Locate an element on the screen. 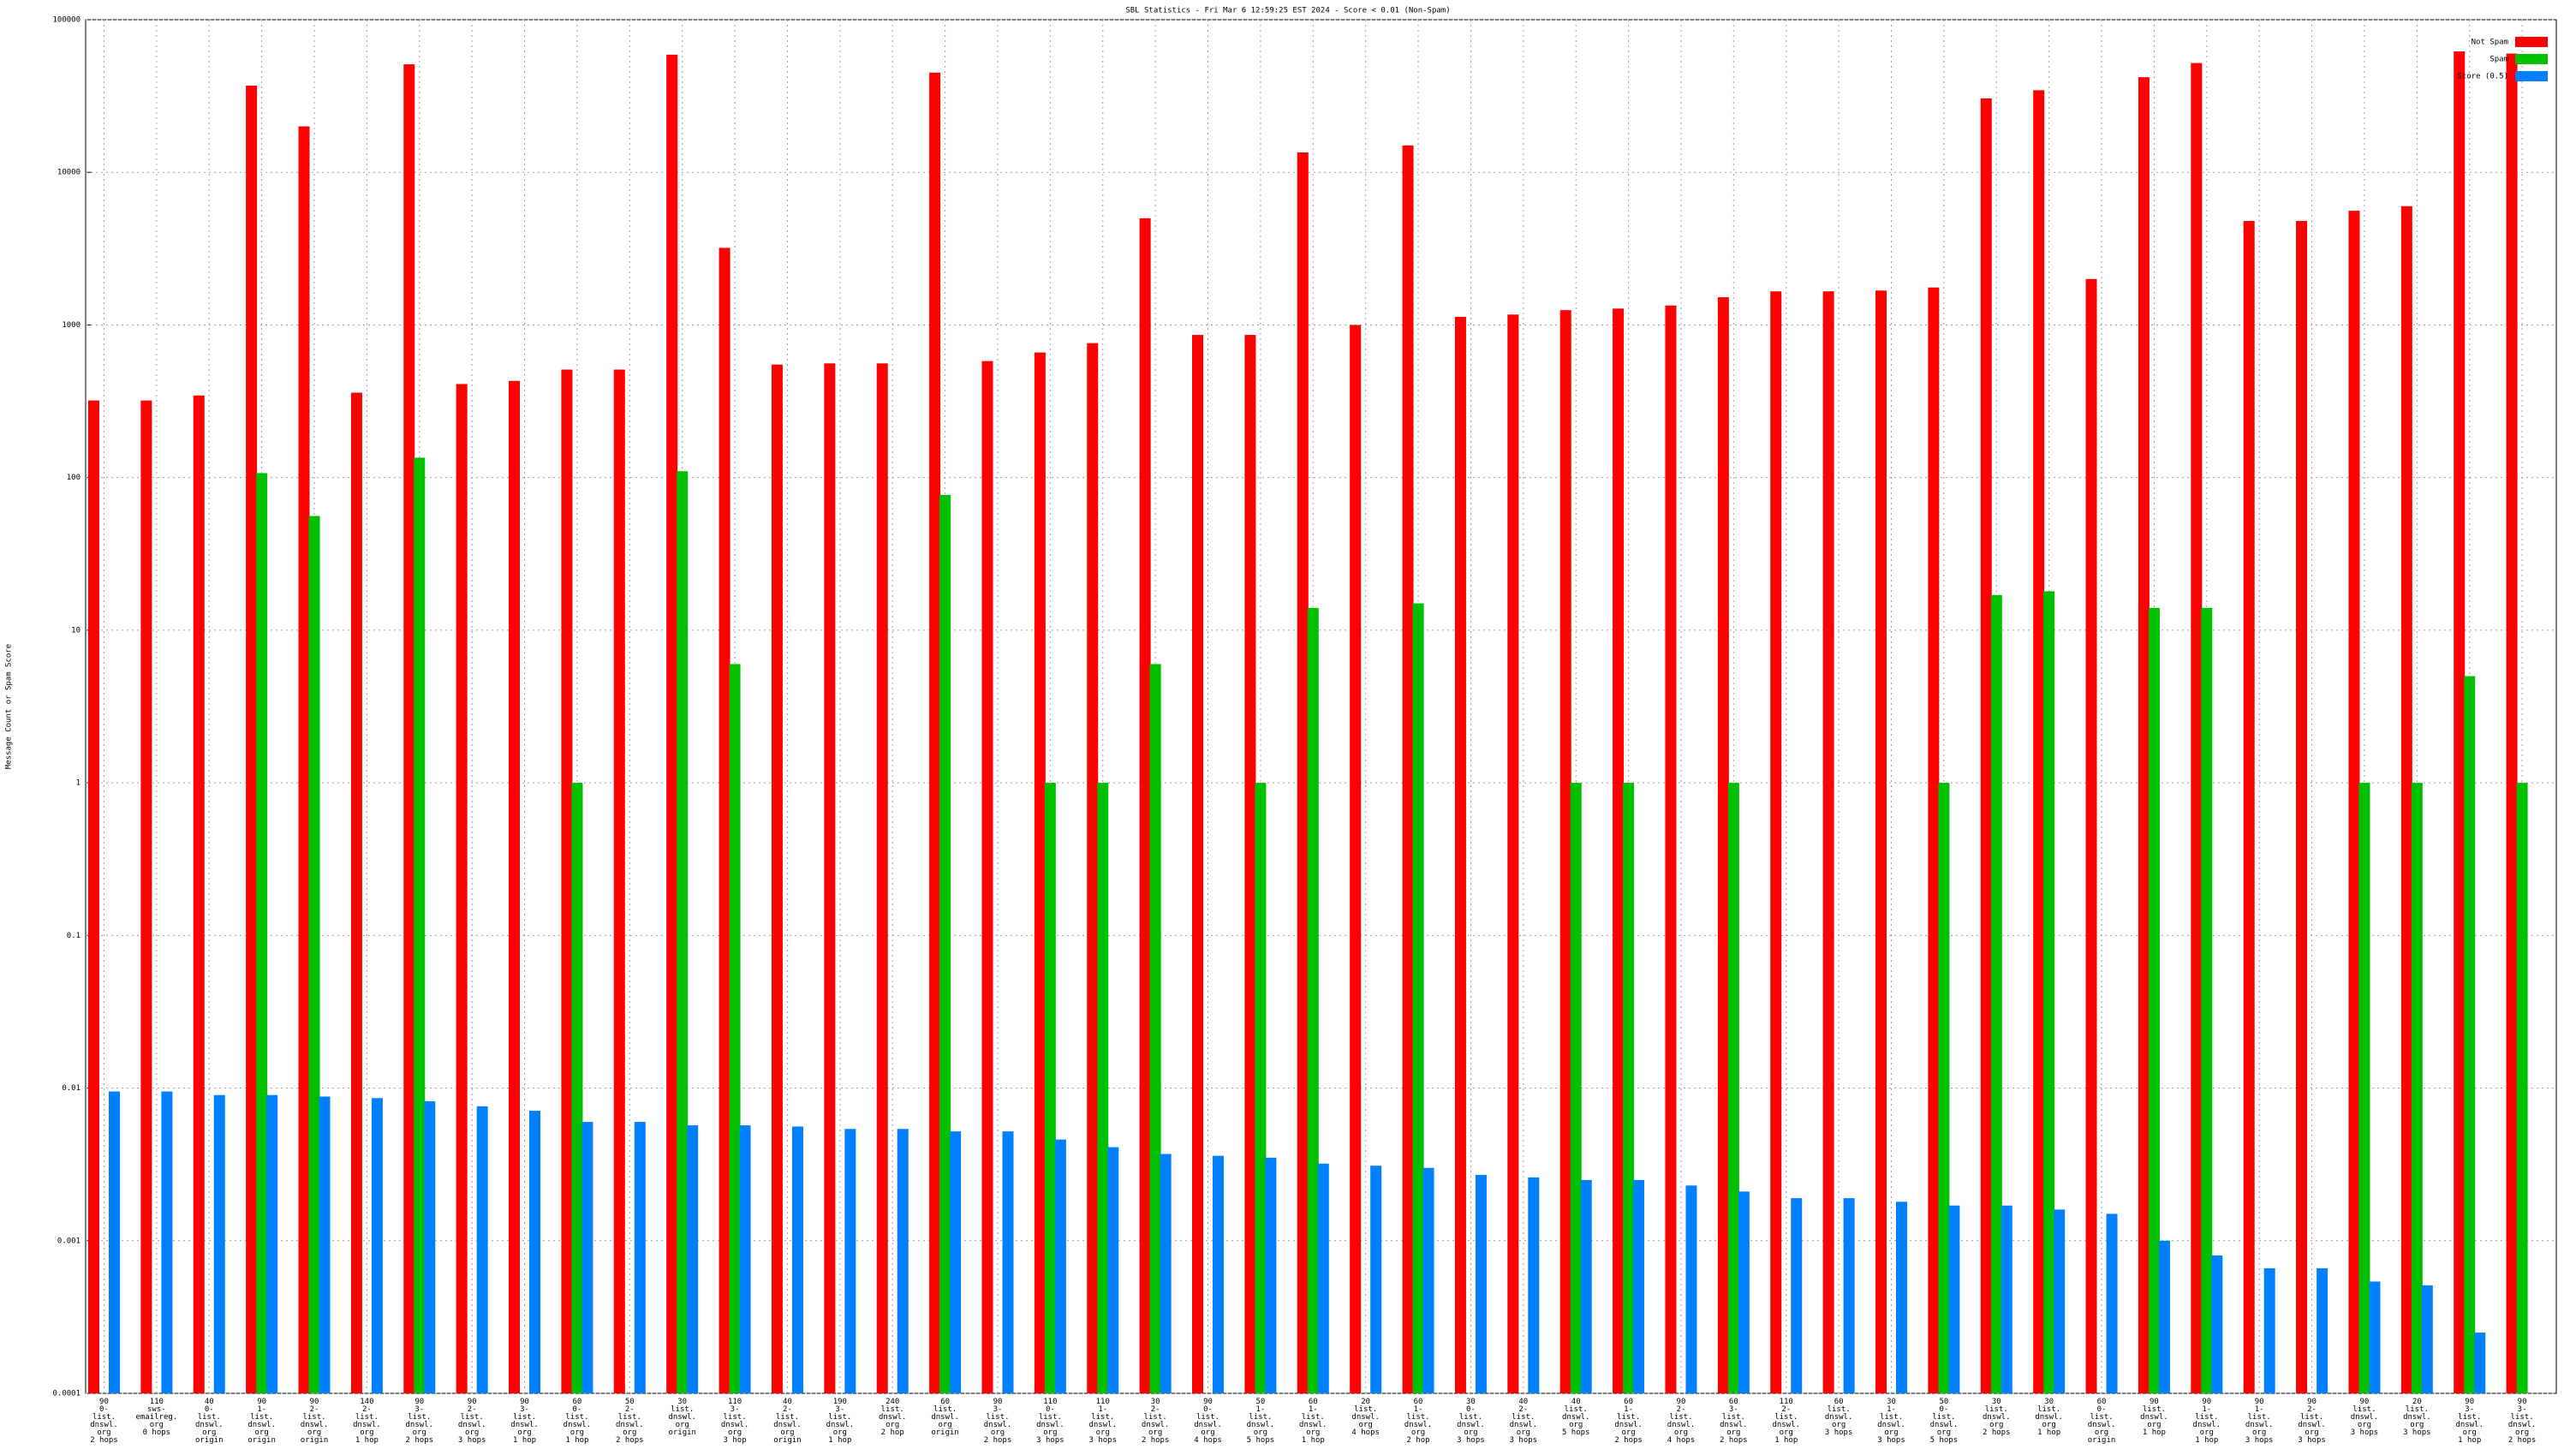  x-tick-label: 40 2-list. dnswl. org 3 hops is located at coordinates (1524, 1422).